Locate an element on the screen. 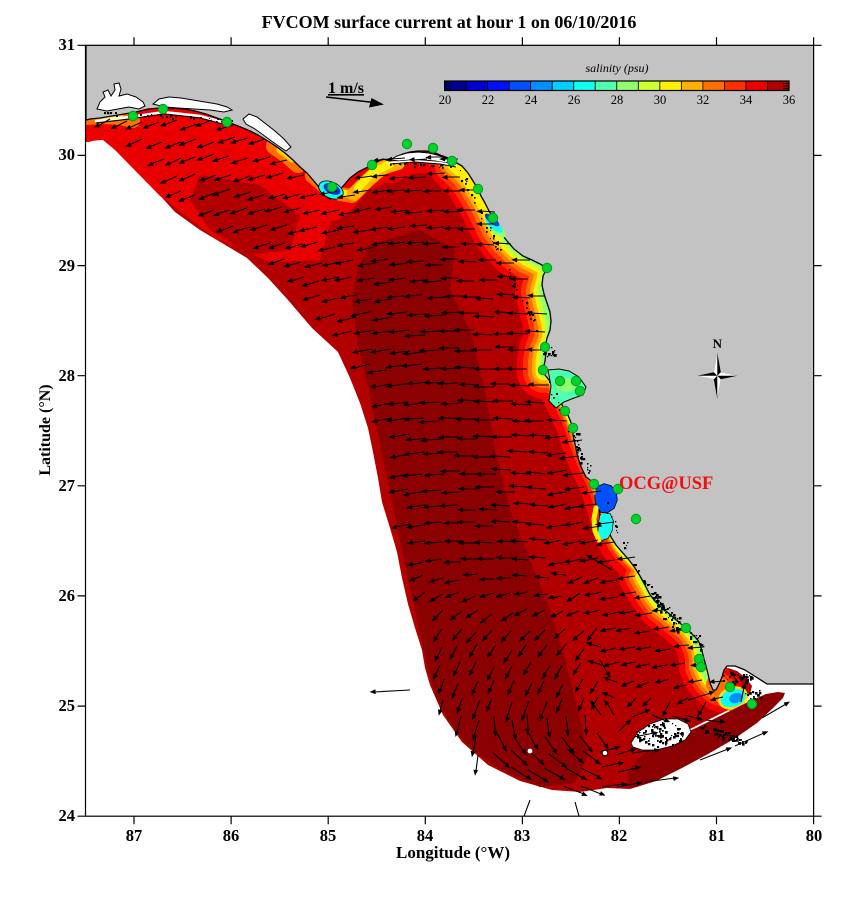 Image resolution: width=857 pixels, height=907 pixels. svg-text: 34 is located at coordinates (746, 100).